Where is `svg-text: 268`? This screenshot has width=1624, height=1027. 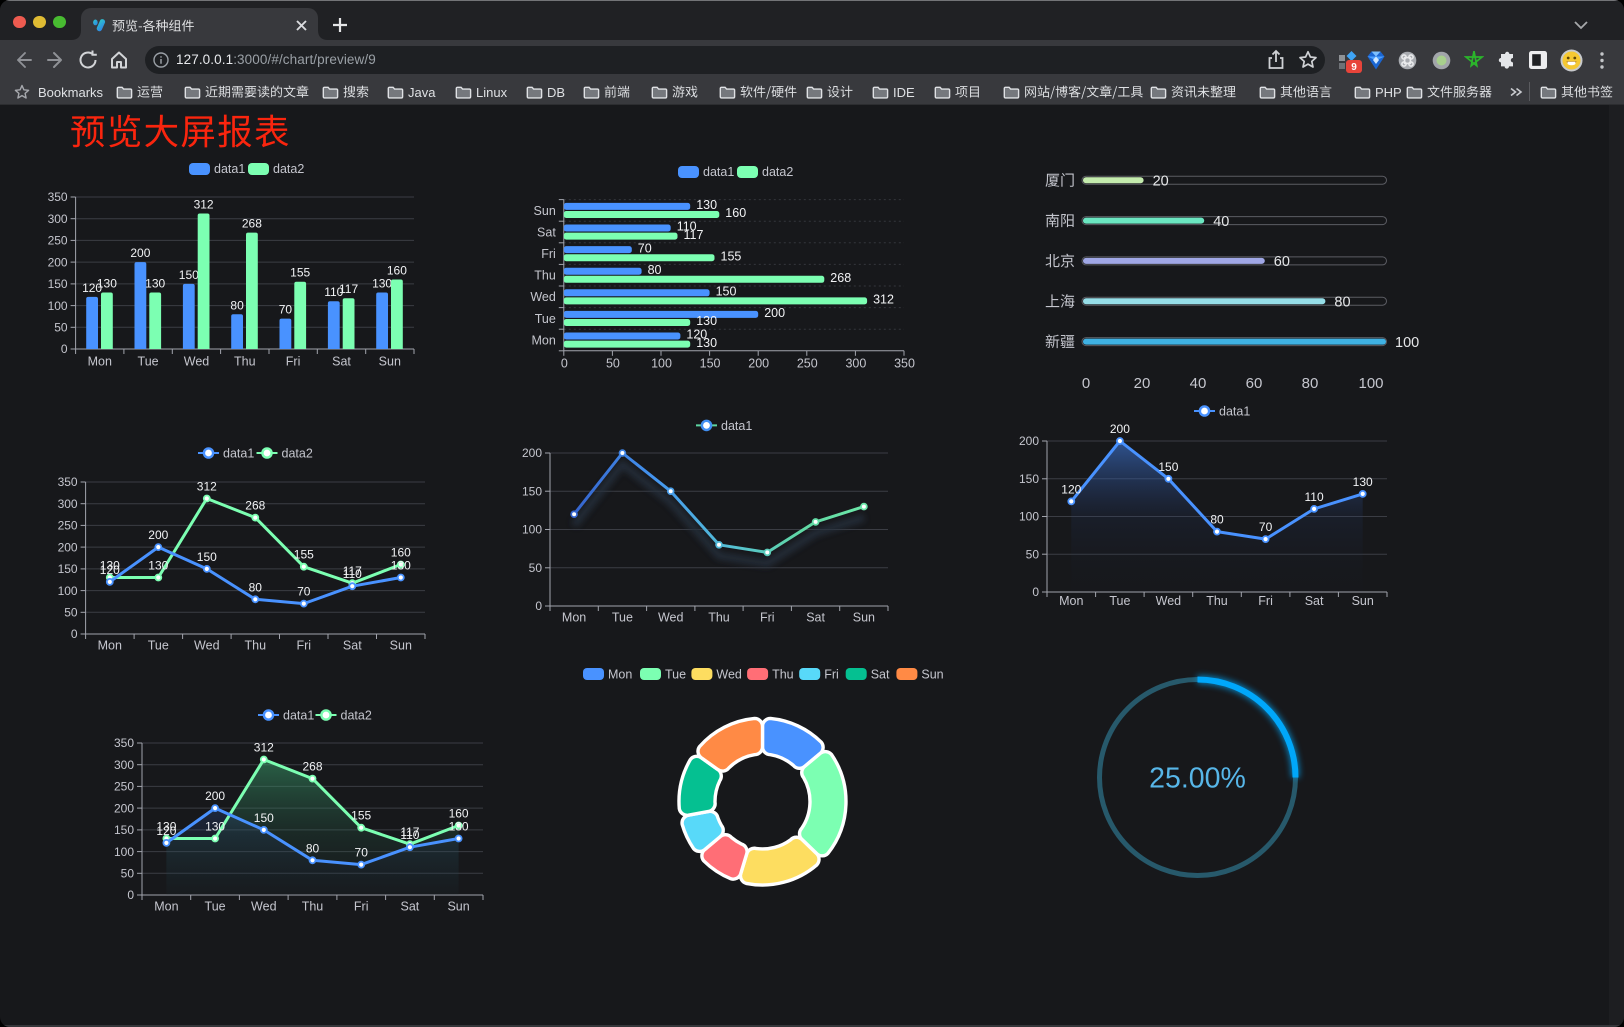
svg-text: 268 is located at coordinates (255, 506).